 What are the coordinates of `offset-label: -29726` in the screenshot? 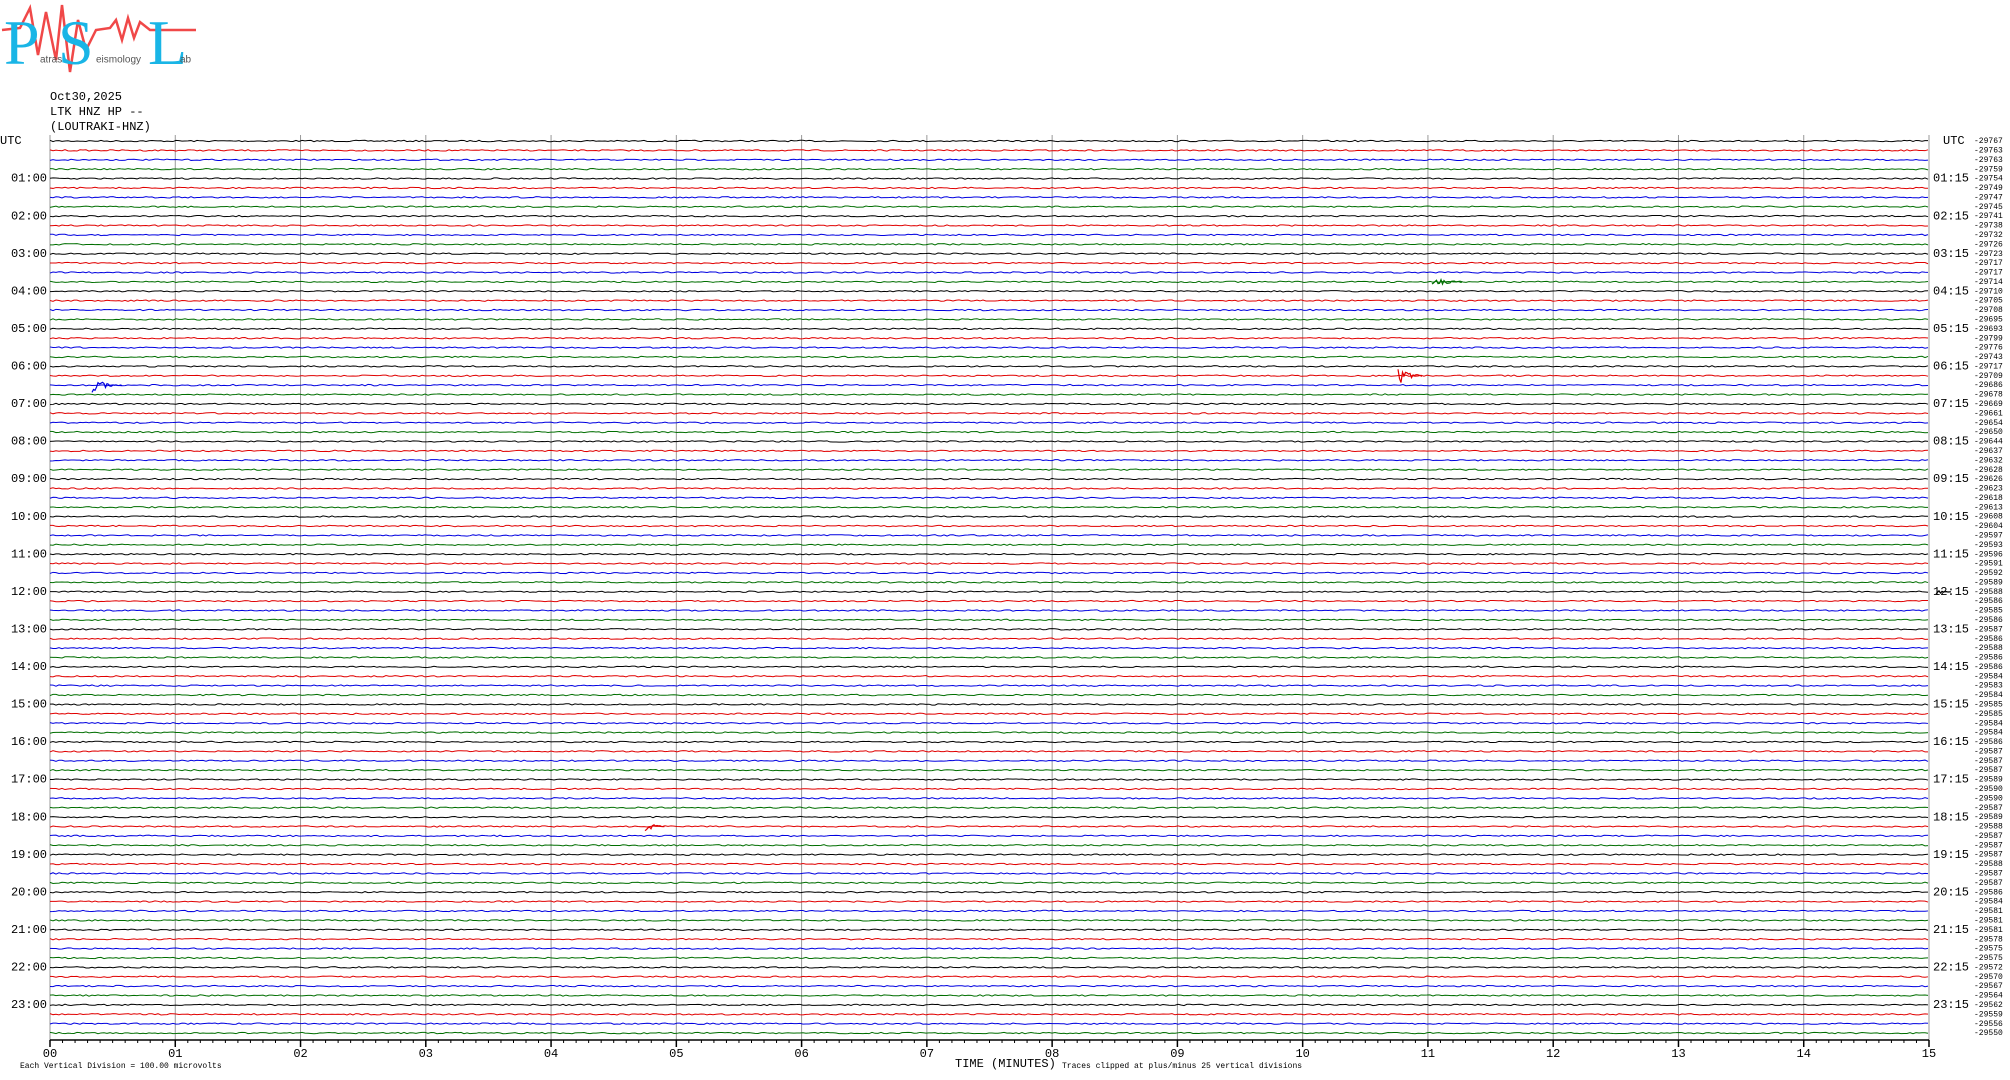 It's located at (1988, 244).